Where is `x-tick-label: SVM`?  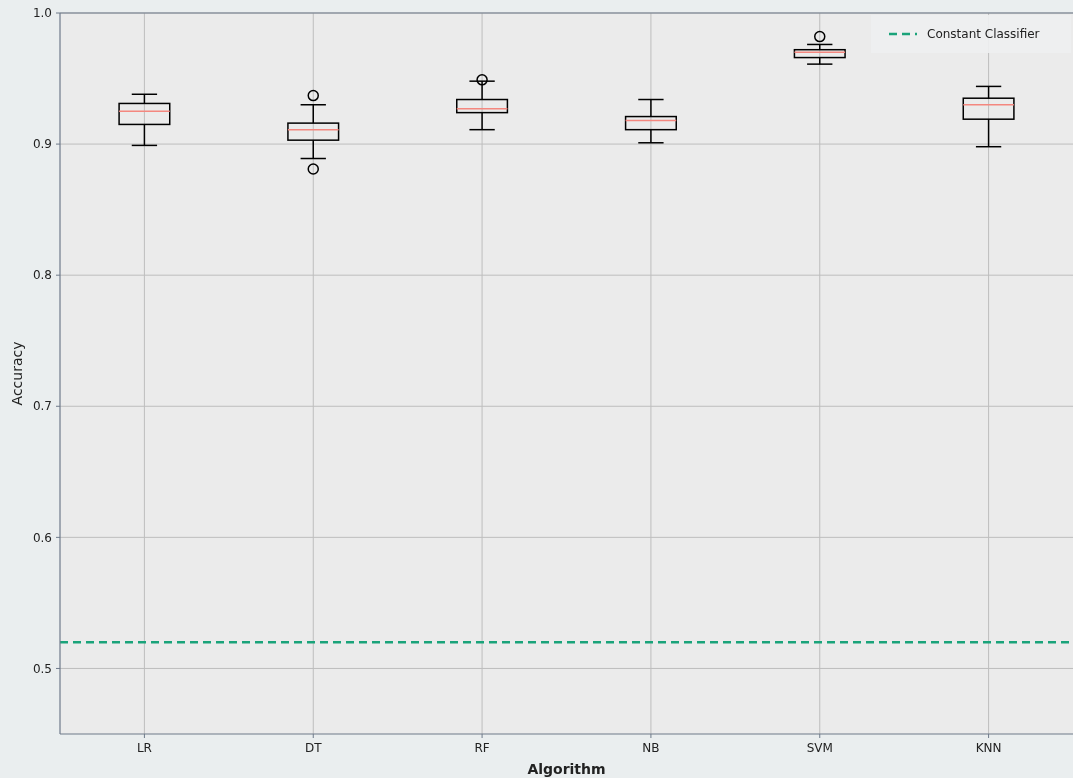 x-tick-label: SVM is located at coordinates (819, 748).